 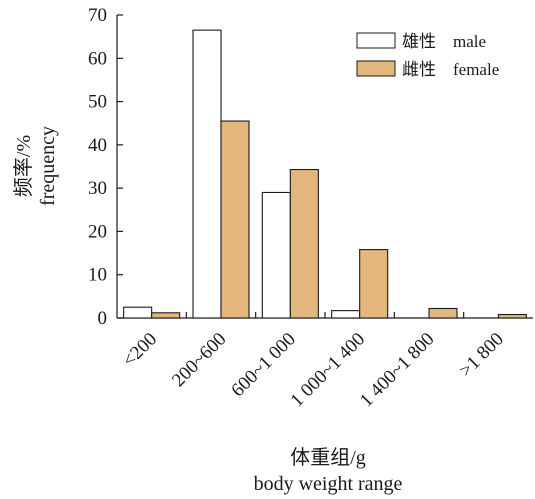 I want to click on legend-label-male: 雄性 male, so click(x=444, y=41).